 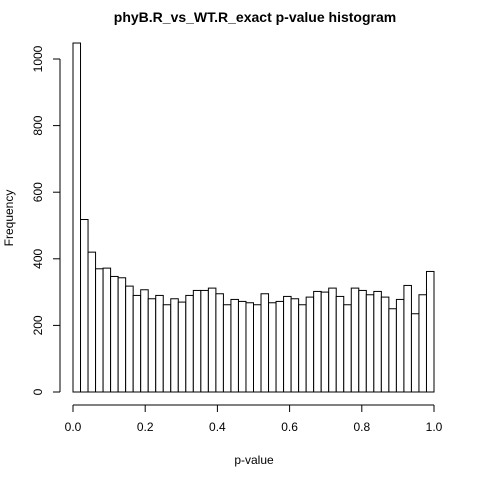 What do you see at coordinates (38, 325) in the screenshot?
I see `y-tick-label: 200` at bounding box center [38, 325].